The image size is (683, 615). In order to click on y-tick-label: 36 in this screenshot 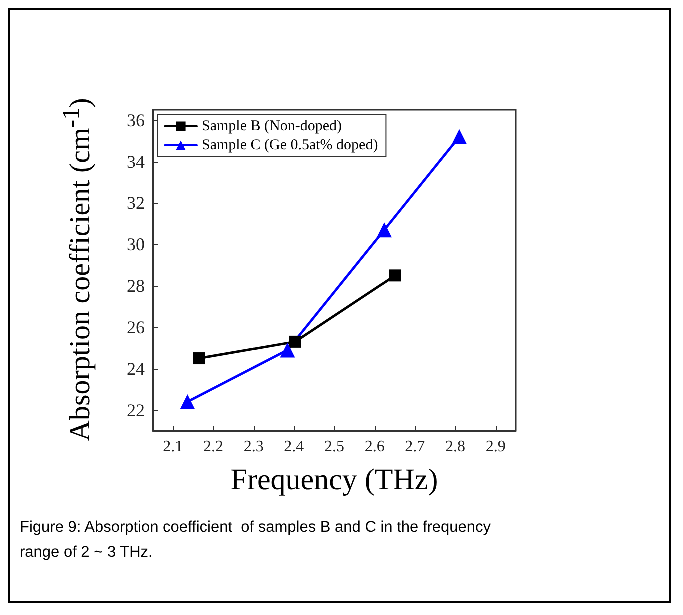, I will do `click(136, 120)`.